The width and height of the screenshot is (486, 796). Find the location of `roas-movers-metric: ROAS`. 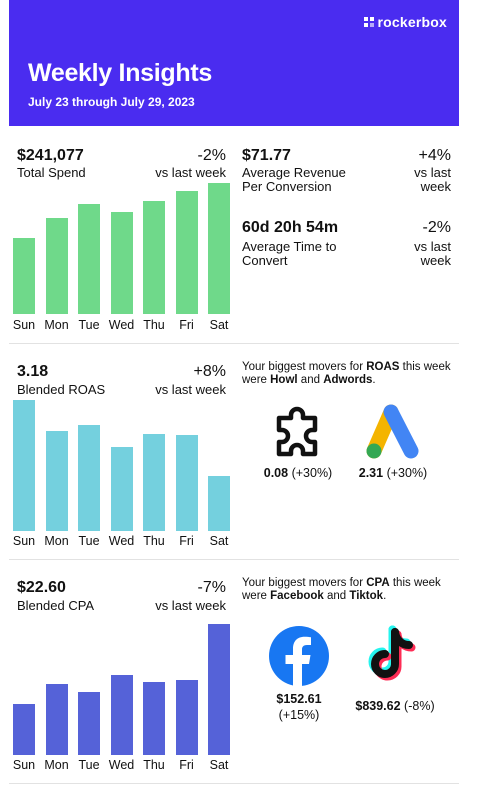

roas-movers-metric: ROAS is located at coordinates (383, 367).